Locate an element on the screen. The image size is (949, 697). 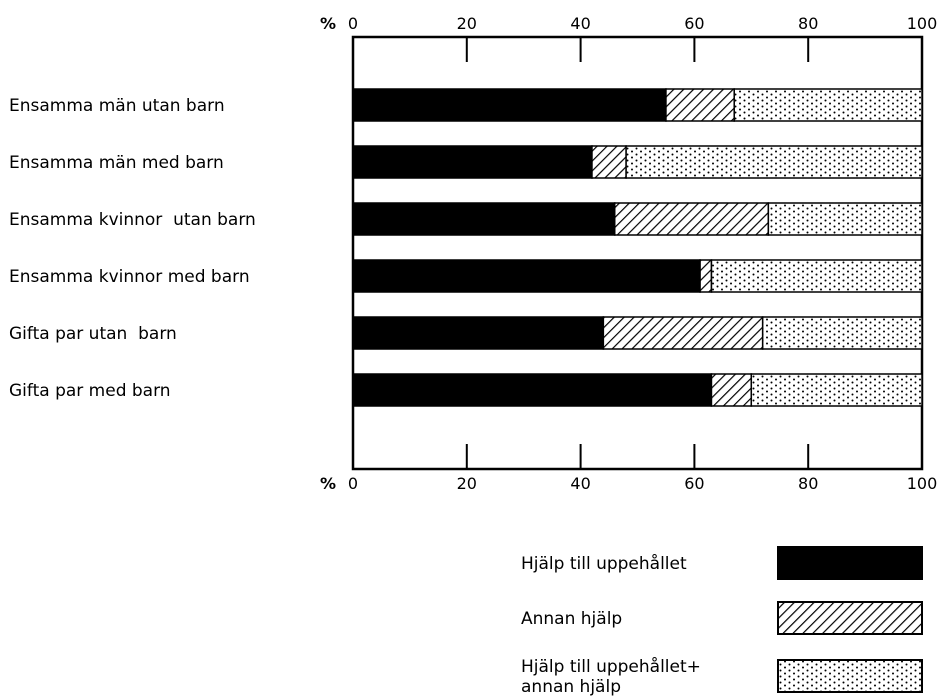
category-label: Gifta par med barn is located at coordinates (90, 391).